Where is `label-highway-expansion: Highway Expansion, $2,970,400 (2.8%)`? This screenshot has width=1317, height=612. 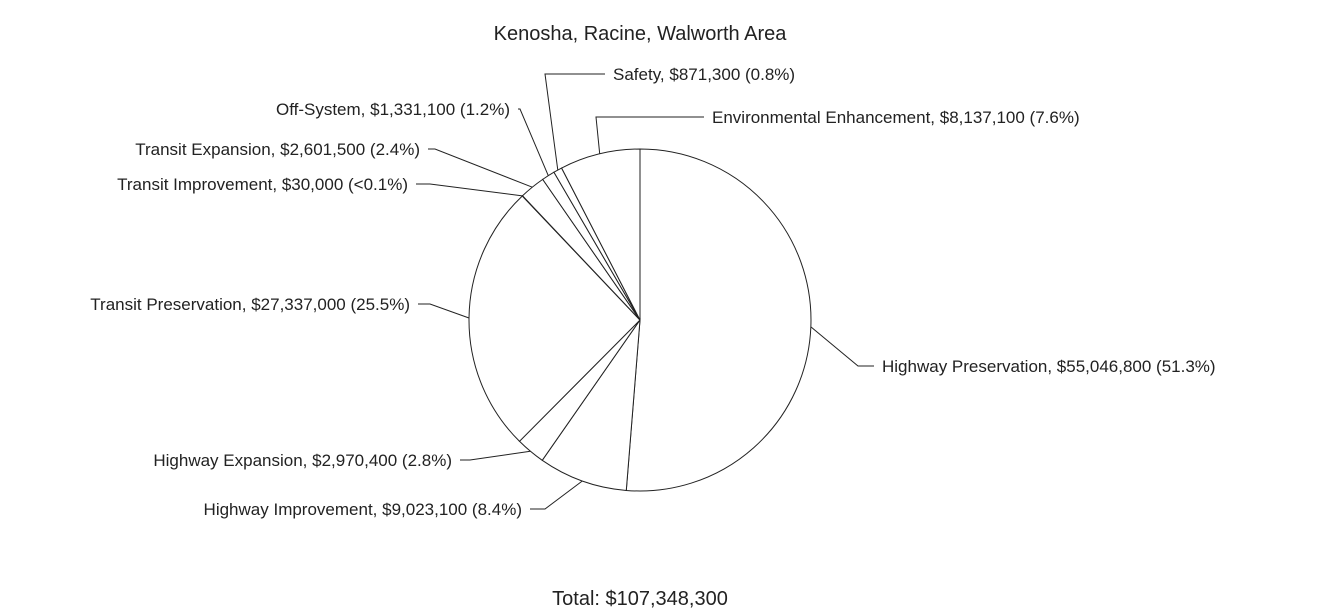
label-highway-expansion: Highway Expansion, $2,970,400 (2.8%) is located at coordinates (302, 460).